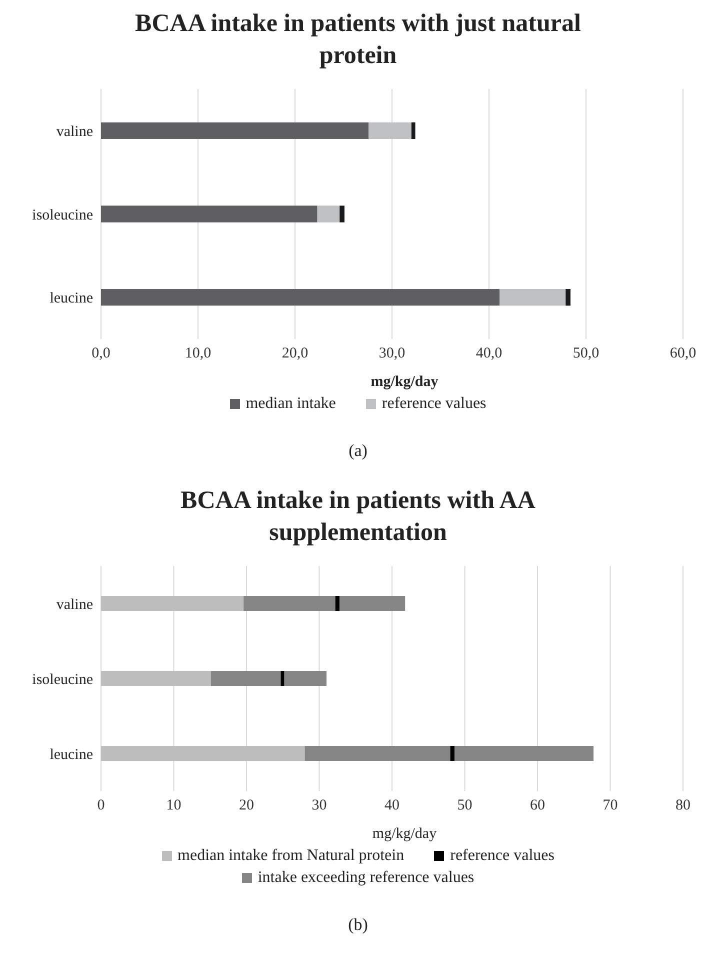 This screenshot has width=716, height=975. Describe the element at coordinates (101, 806) in the screenshot. I see `x-tick-label: 0` at that location.